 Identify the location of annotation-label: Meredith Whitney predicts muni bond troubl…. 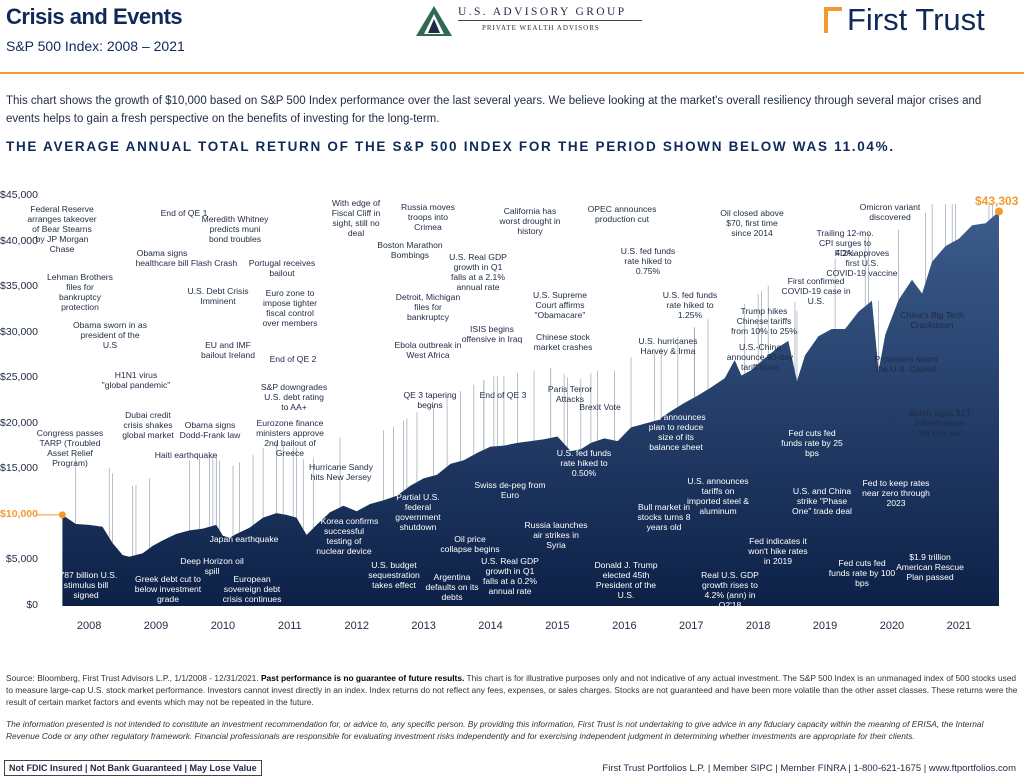
(236, 229).